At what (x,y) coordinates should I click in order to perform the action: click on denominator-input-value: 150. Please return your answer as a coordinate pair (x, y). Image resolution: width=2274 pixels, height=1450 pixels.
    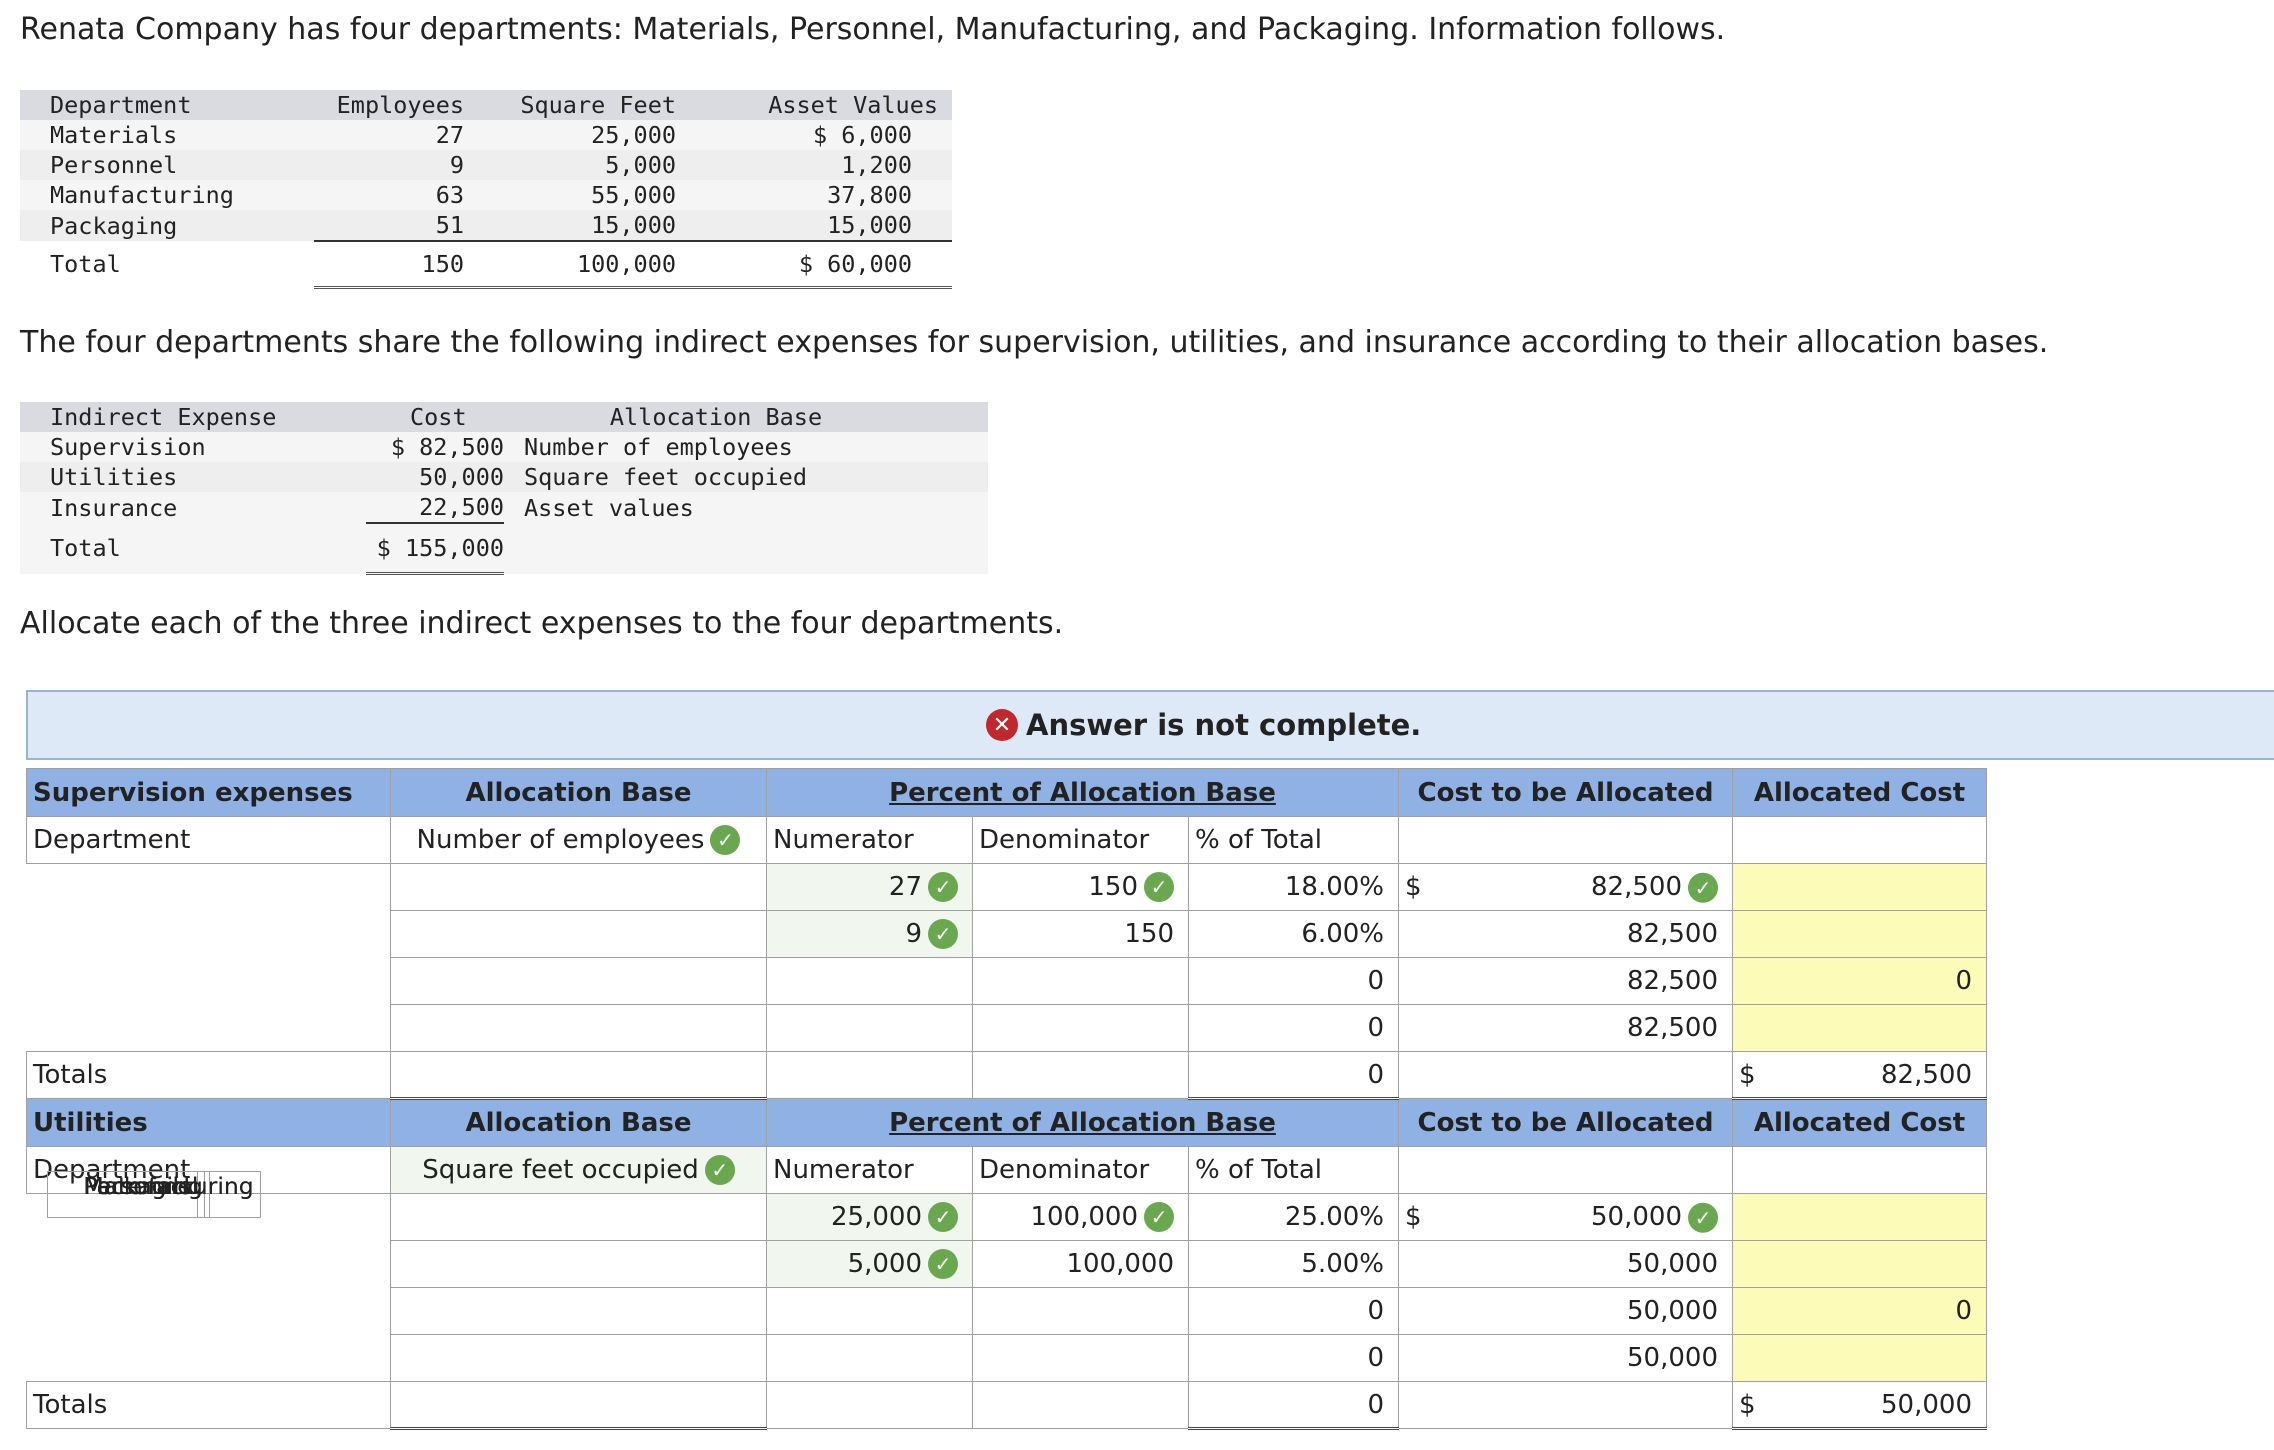
    Looking at the image, I should click on (1113, 886).